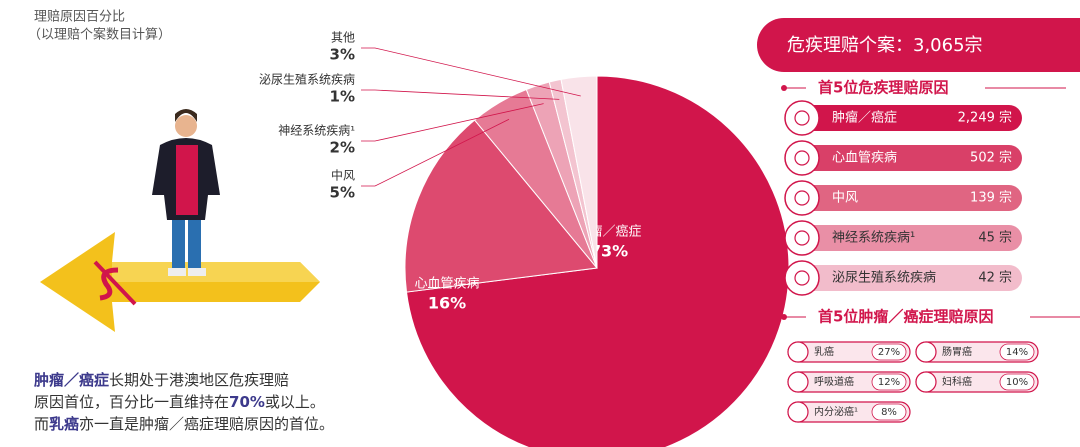 This screenshot has height=447, width=1080. What do you see at coordinates (295, 402) in the screenshot?
I see `note-segment: 或以上。` at bounding box center [295, 402].